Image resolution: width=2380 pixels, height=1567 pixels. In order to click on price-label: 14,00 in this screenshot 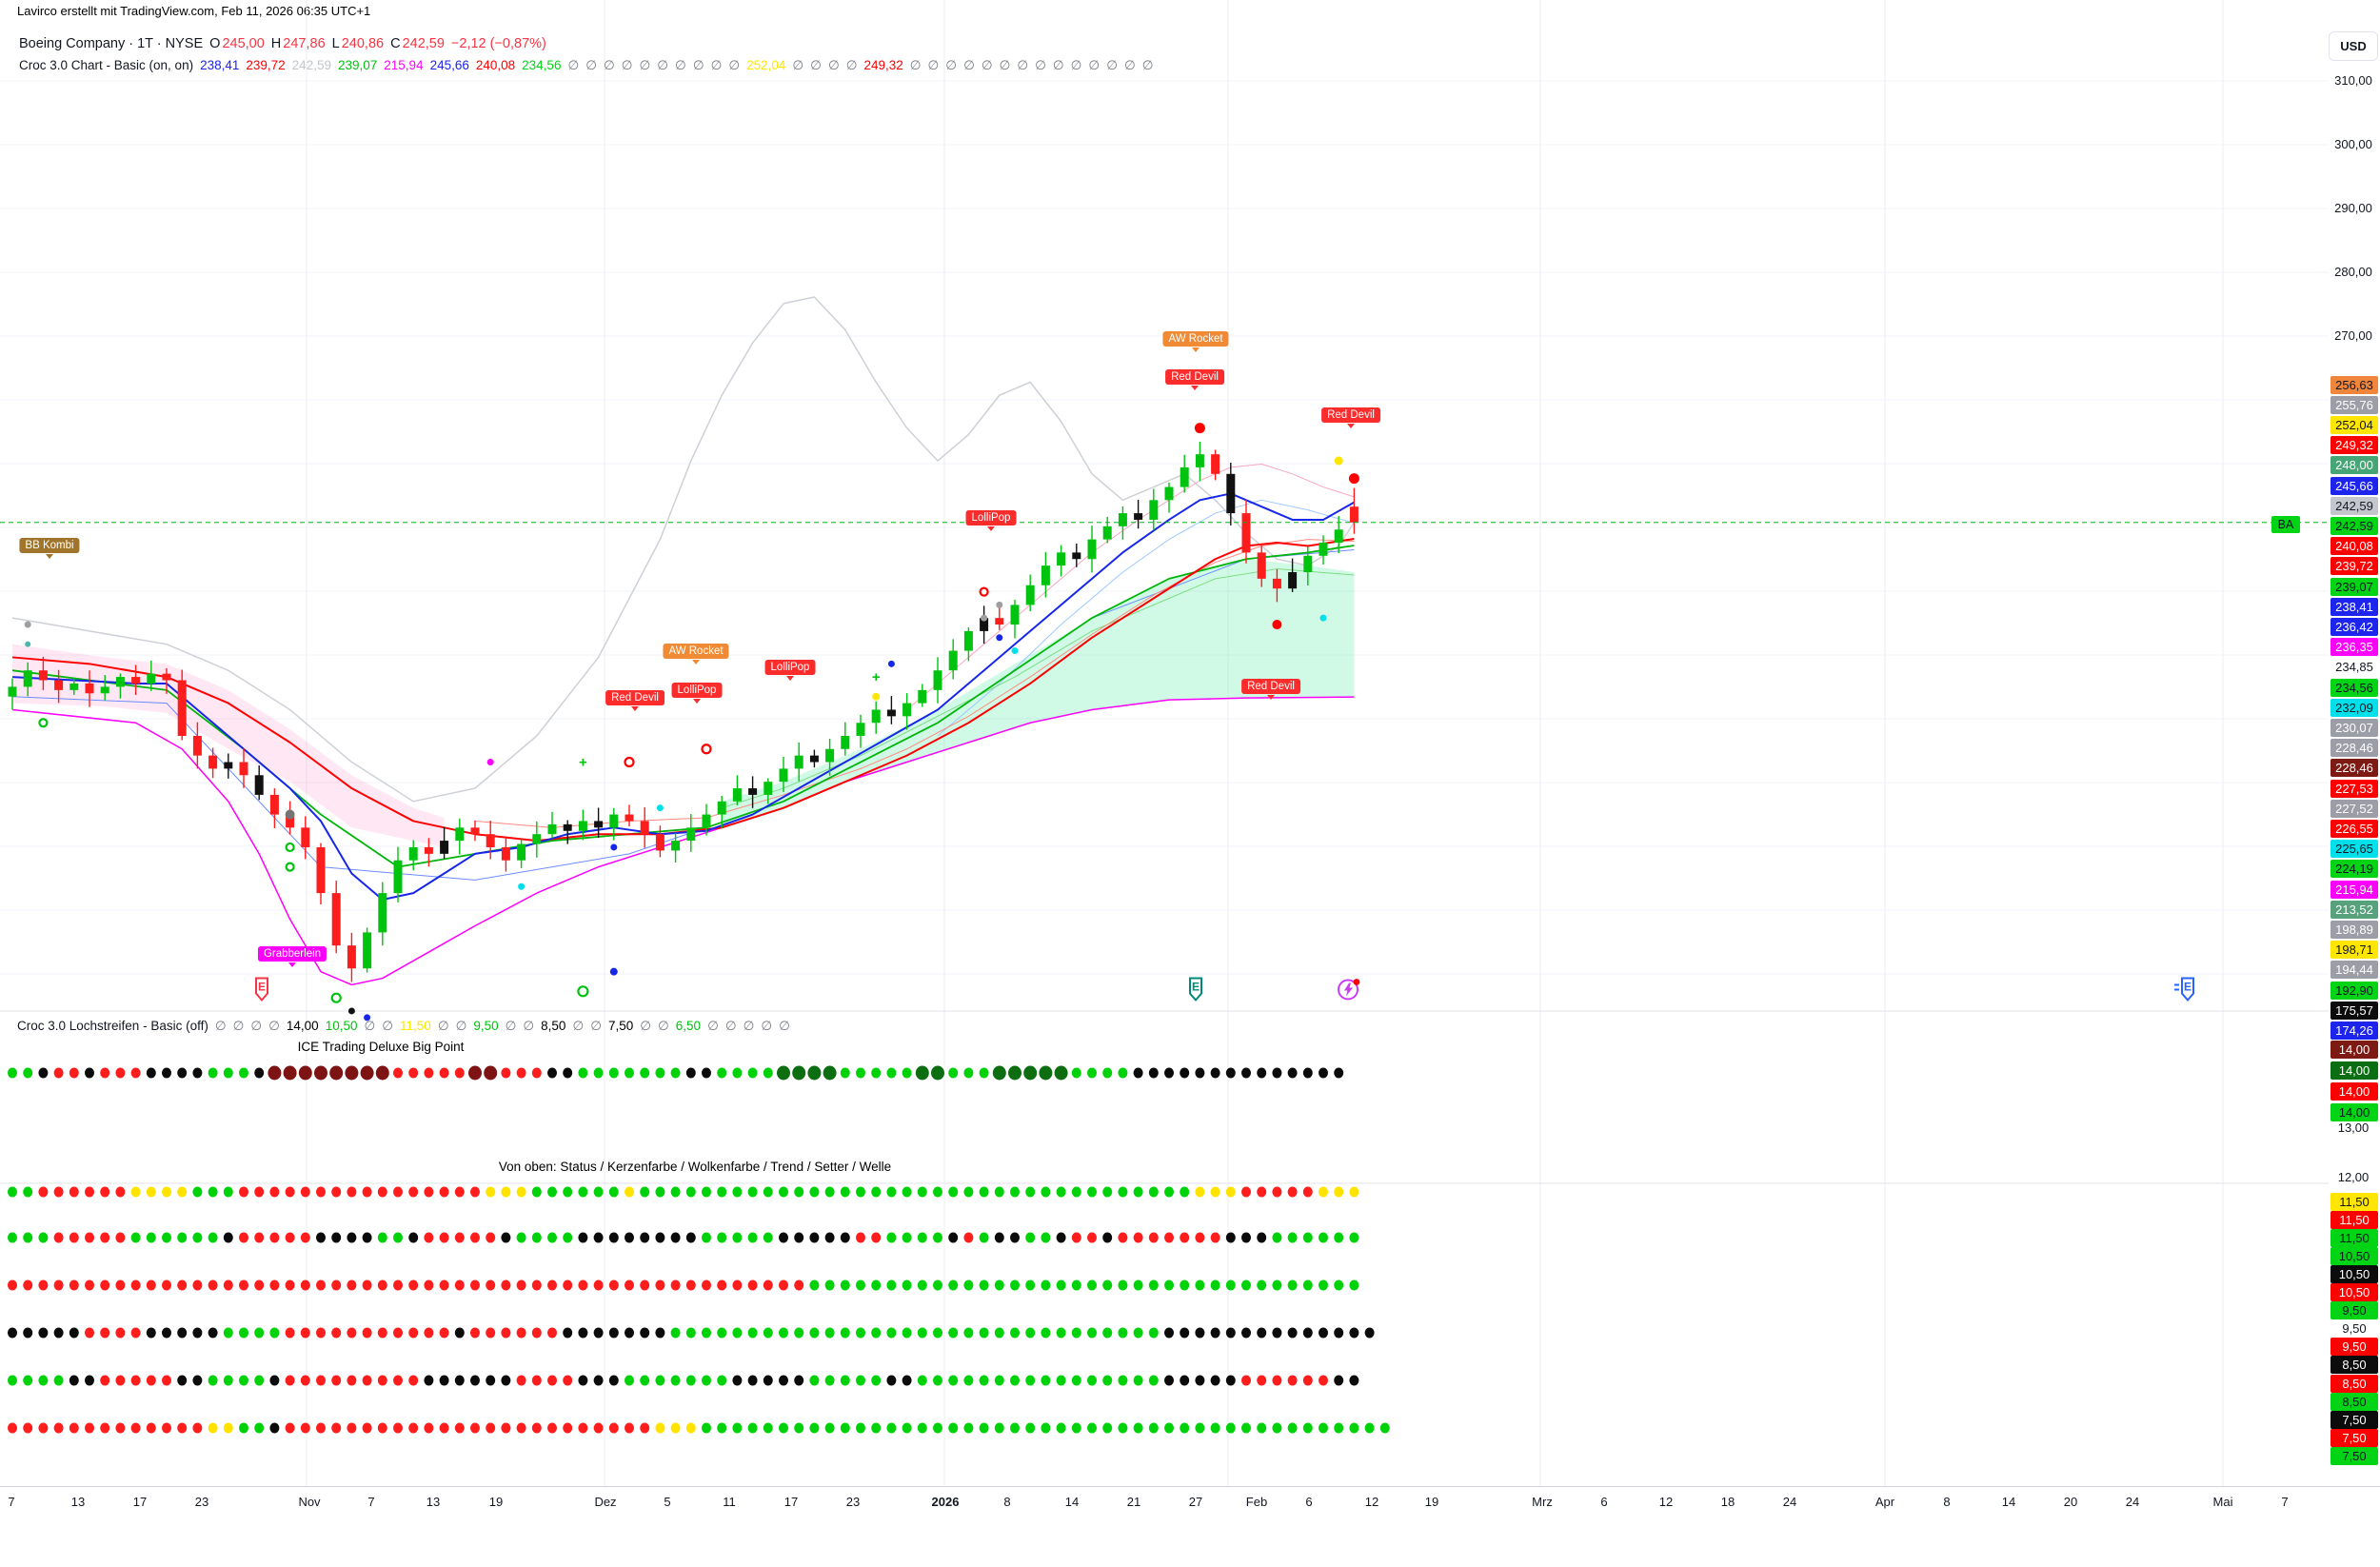, I will do `click(2354, 1049)`.